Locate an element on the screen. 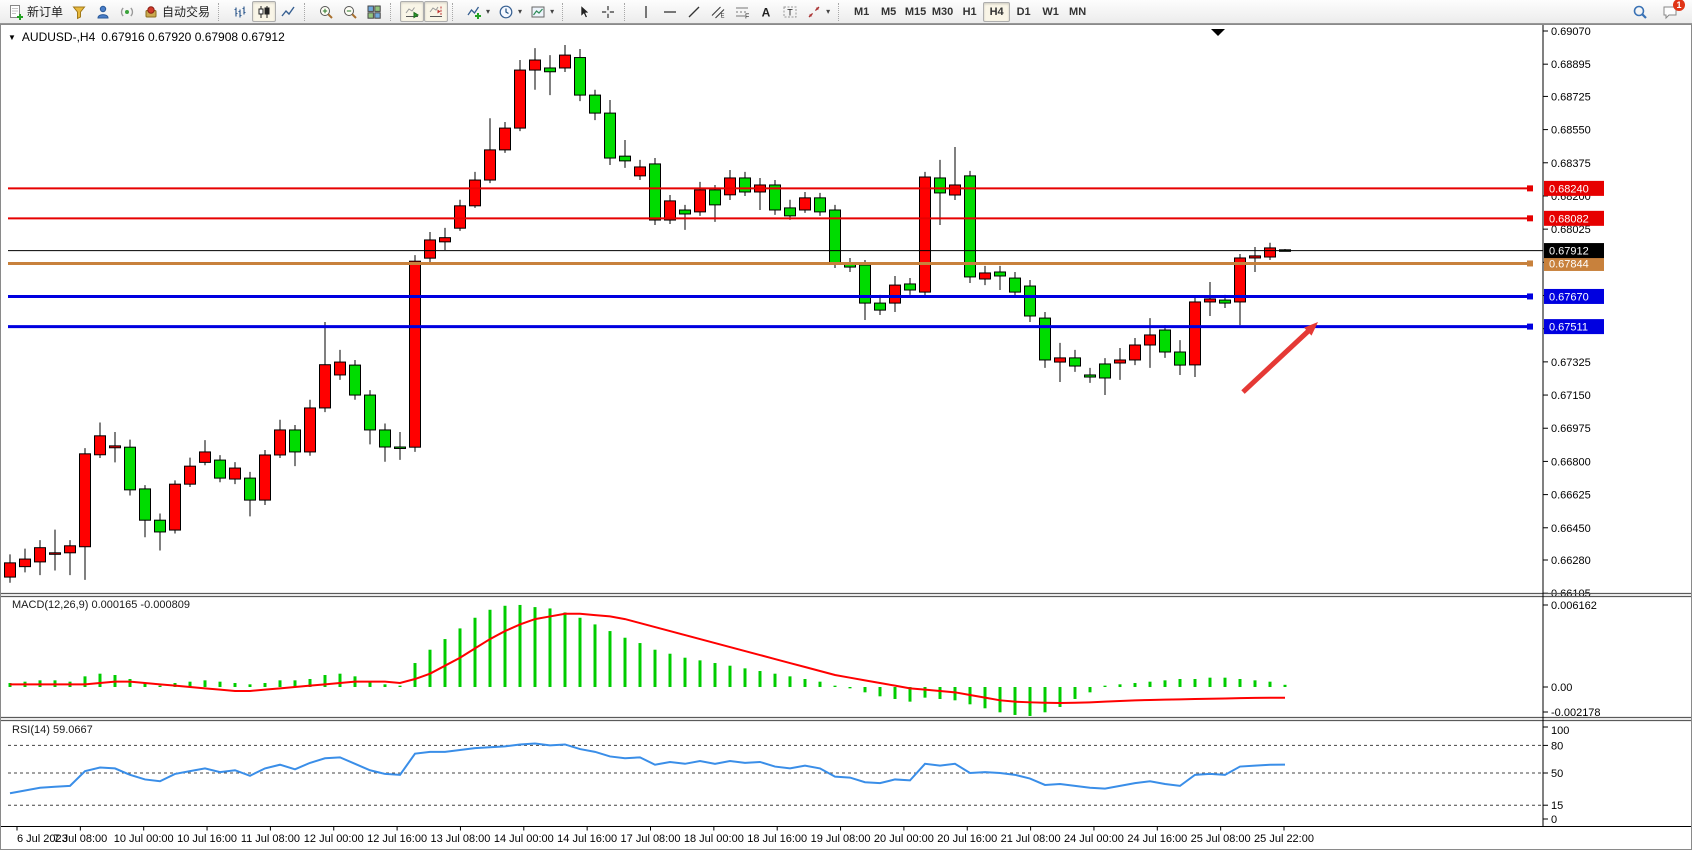 Image resolution: width=1692 pixels, height=850 pixels. svg-text: 17 Jul 08:00 is located at coordinates (651, 839).